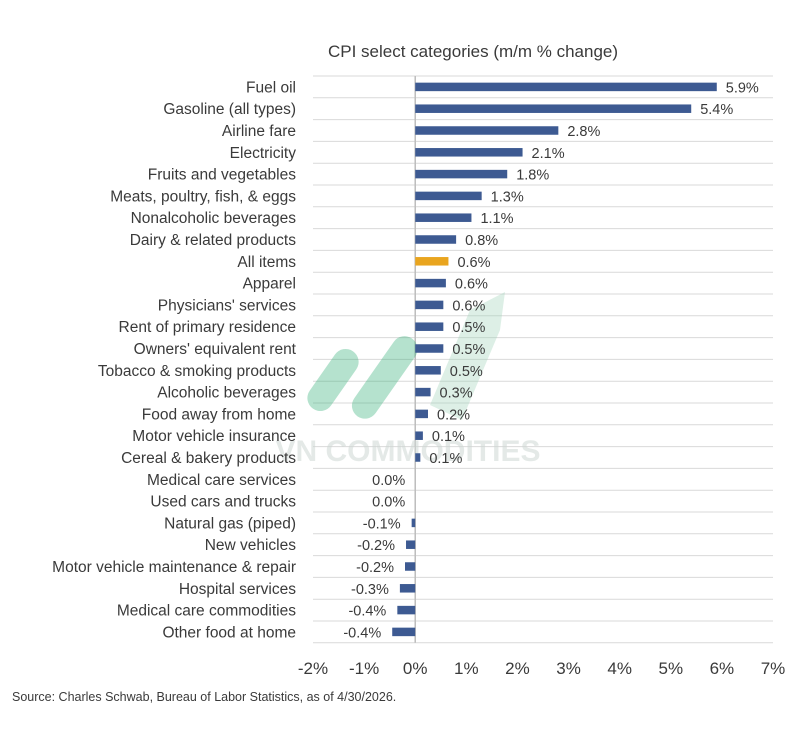 This screenshot has height=755, width=800. I want to click on category-label: Dairy & related products, so click(213, 240).